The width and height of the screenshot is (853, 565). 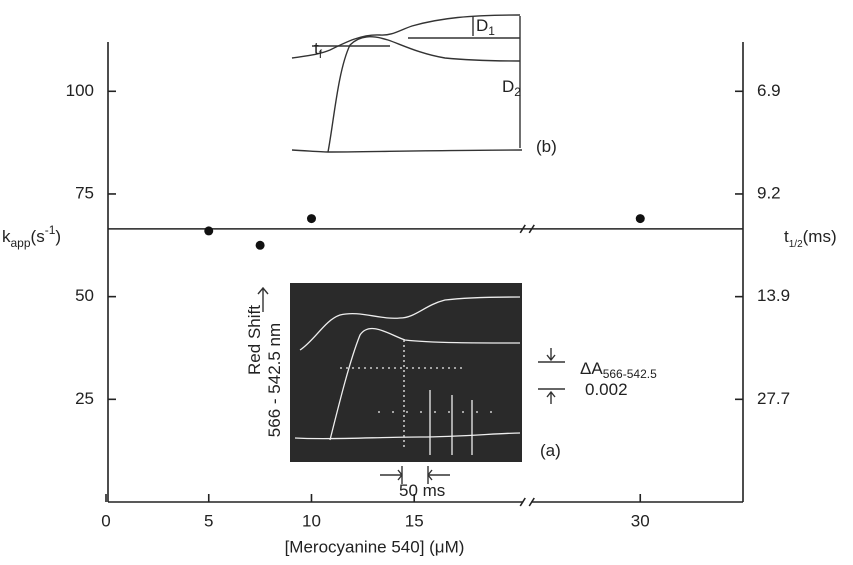 What do you see at coordinates (84, 398) in the screenshot?
I see `y-tick-label: 25` at bounding box center [84, 398].